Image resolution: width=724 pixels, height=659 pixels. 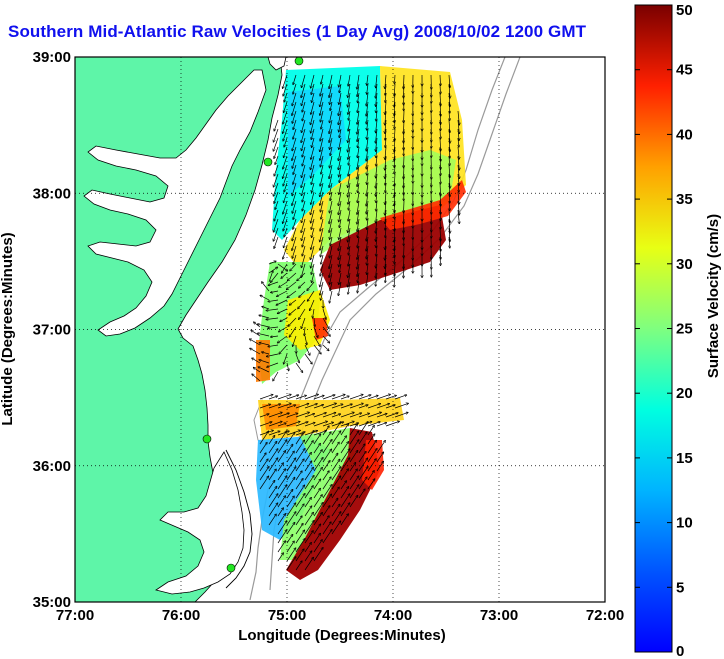 I want to click on south-zone-green, so click(x=318, y=494).